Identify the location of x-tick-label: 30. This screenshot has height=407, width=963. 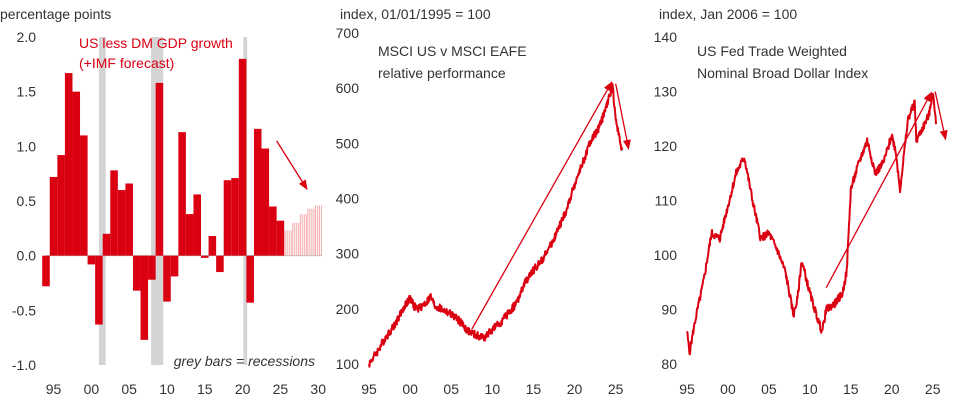
(318, 389).